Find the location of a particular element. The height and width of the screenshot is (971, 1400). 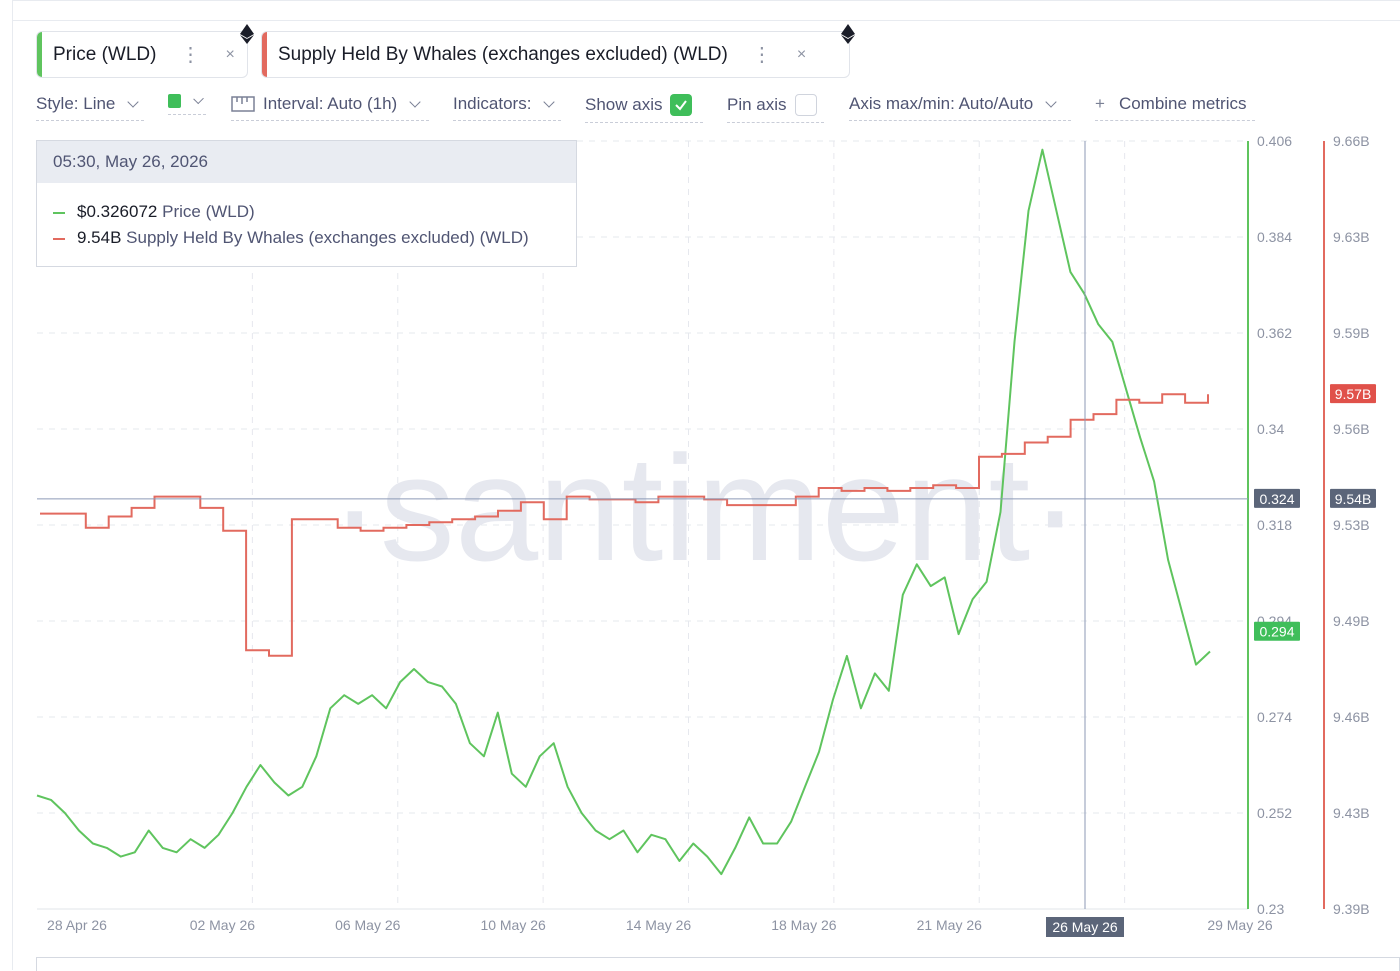

x-axis-tick: 06 May 26 is located at coordinates (368, 925).